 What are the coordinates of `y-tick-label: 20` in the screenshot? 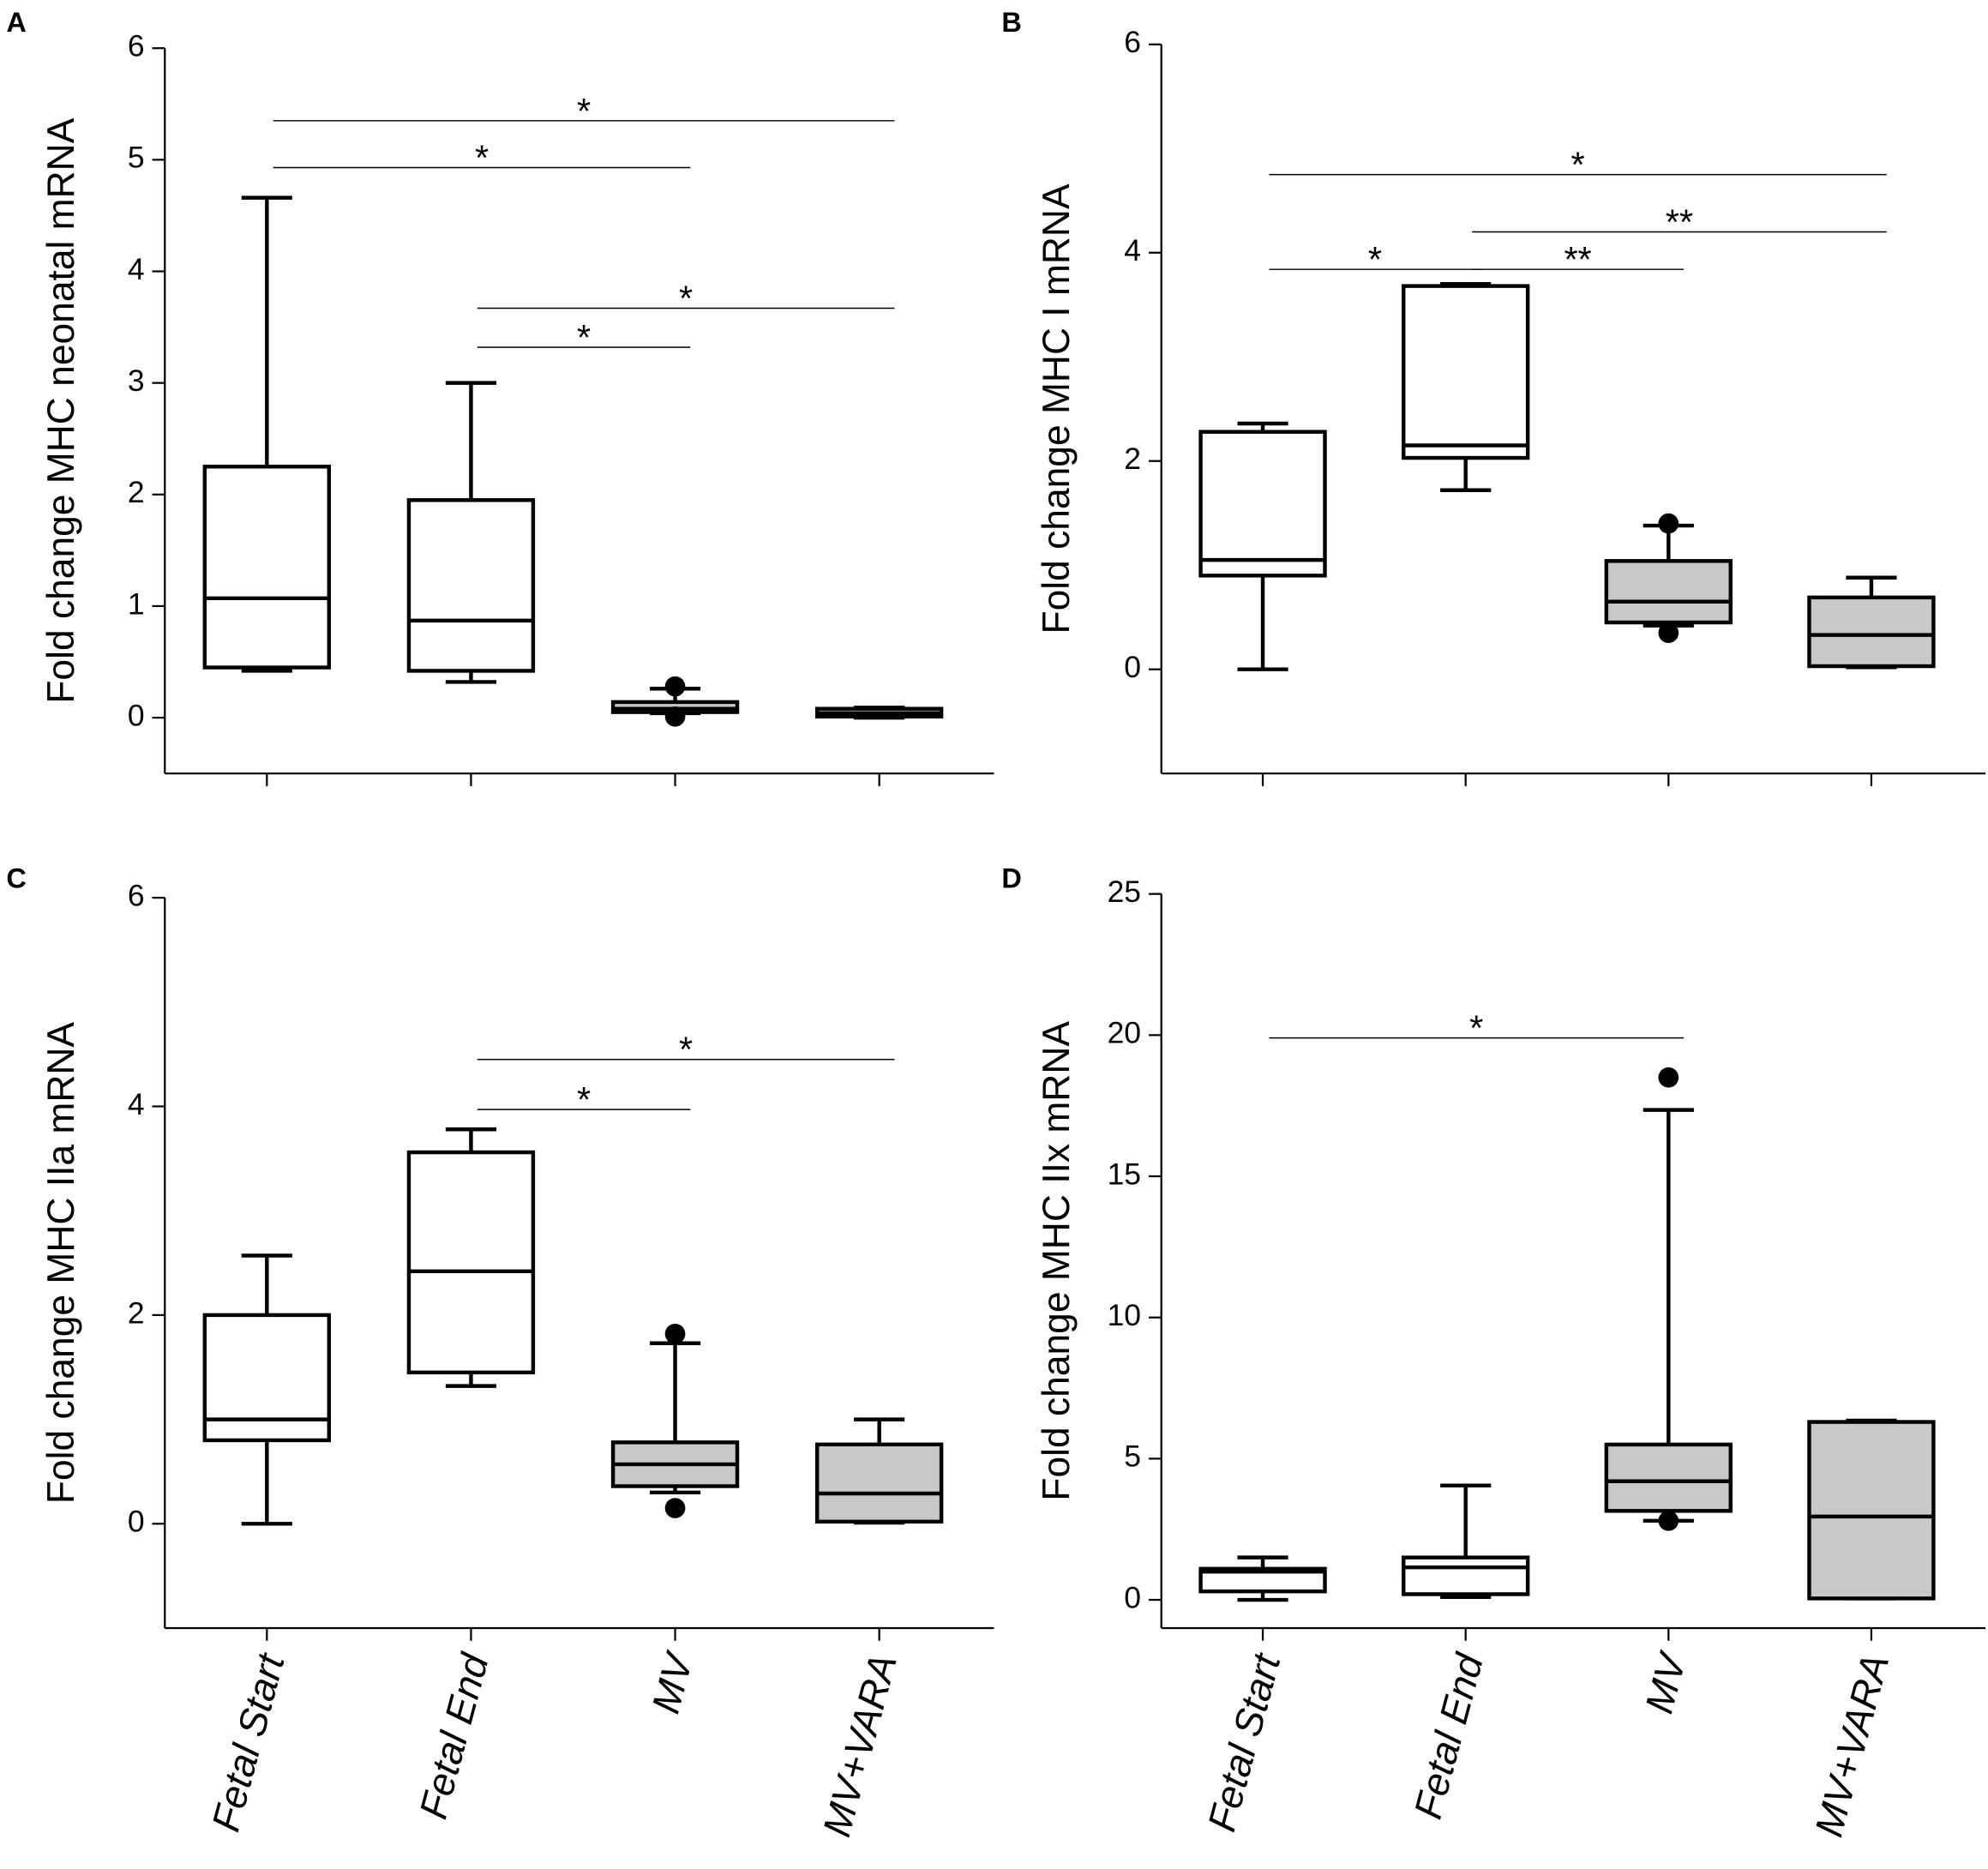 It's located at (1124, 1033).